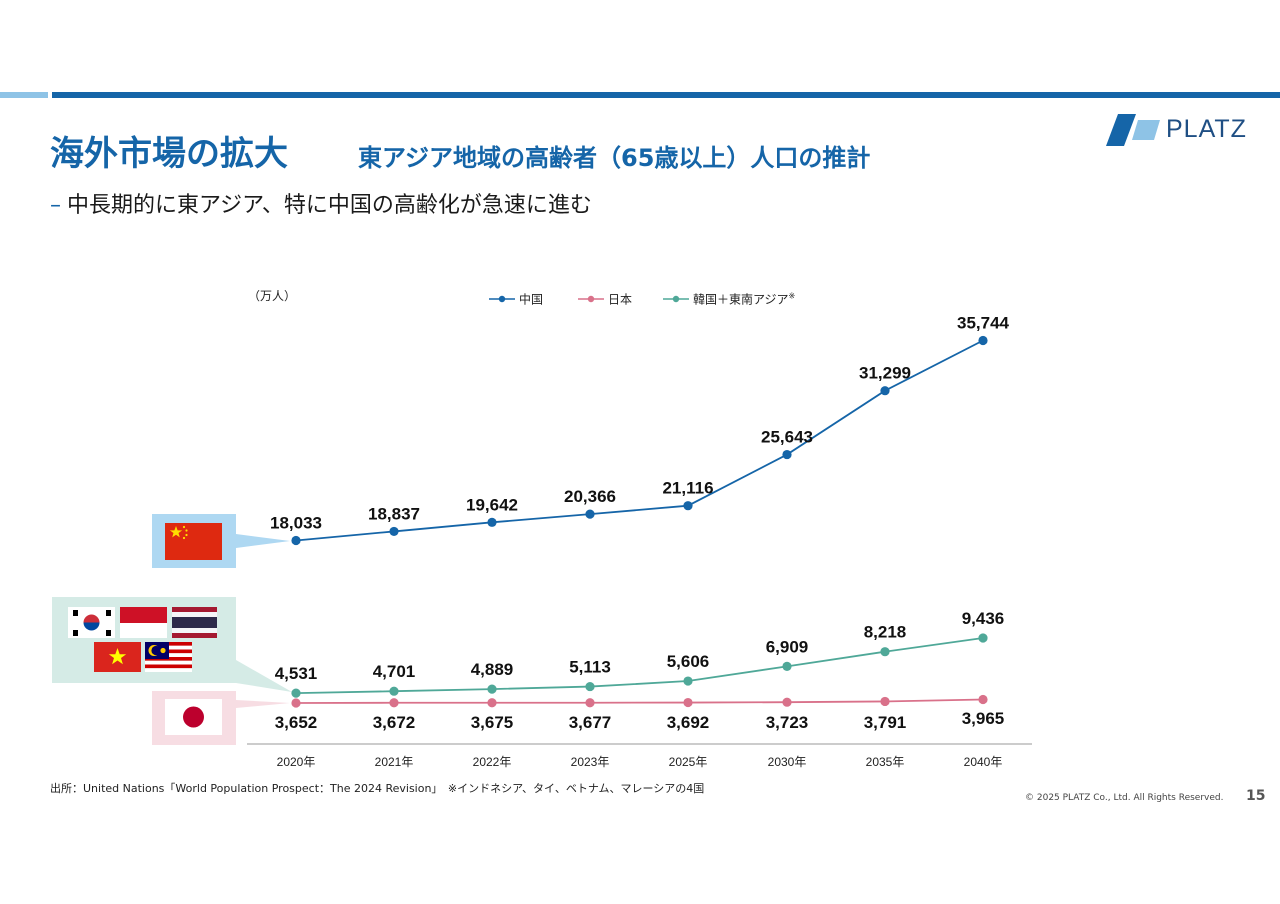  Describe the element at coordinates (296, 523) in the screenshot. I see `data-label: 18,033` at that location.